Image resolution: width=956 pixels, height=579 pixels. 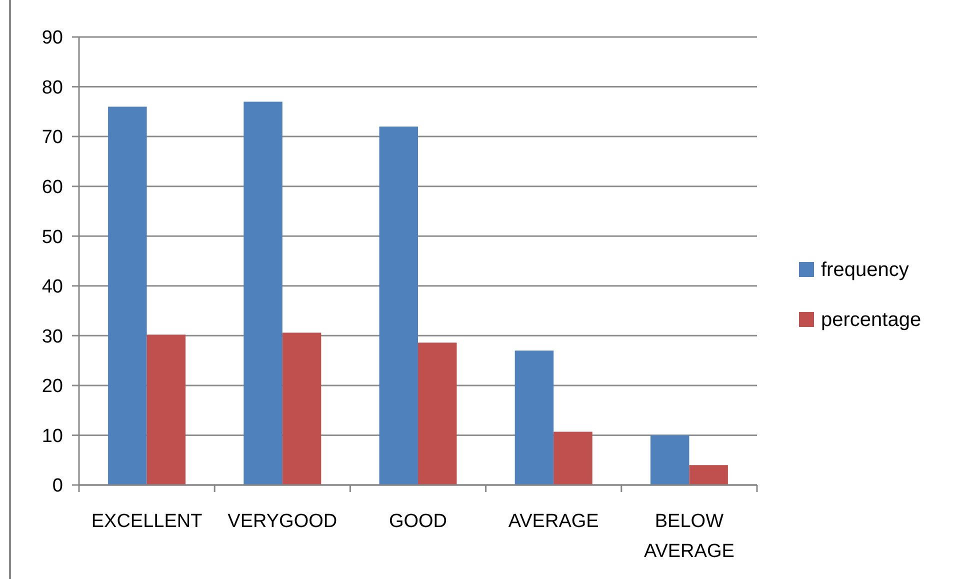 I want to click on y-tick-label: 90, so click(x=52, y=38).